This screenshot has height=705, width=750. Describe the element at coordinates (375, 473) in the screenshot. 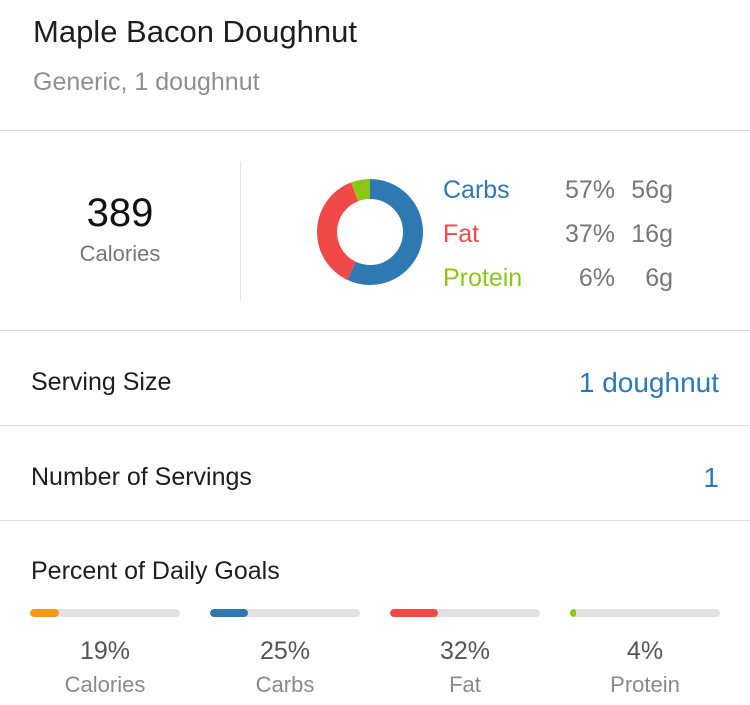

I see `number-of-servings-row: Number of Servings 1` at that location.